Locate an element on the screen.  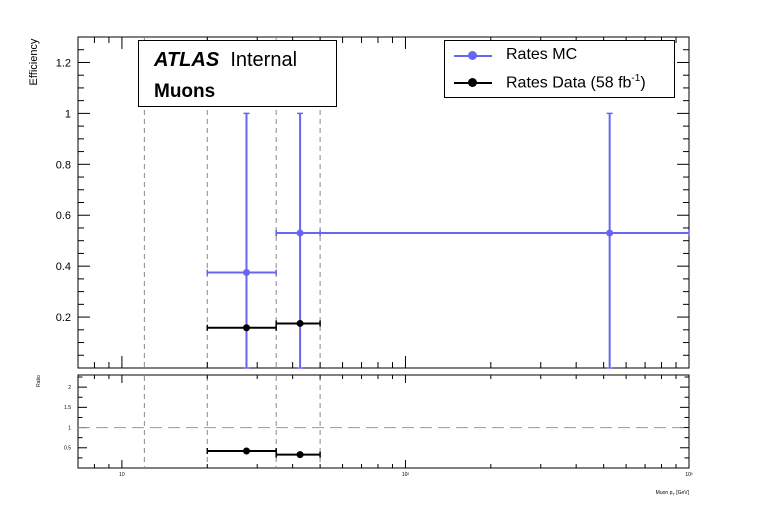
y-tick-label: 0.4 is located at coordinates (63, 267).